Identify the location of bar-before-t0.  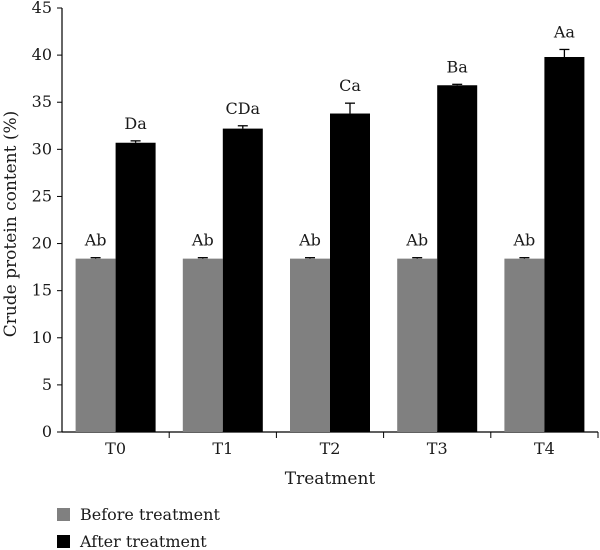
(95, 345).